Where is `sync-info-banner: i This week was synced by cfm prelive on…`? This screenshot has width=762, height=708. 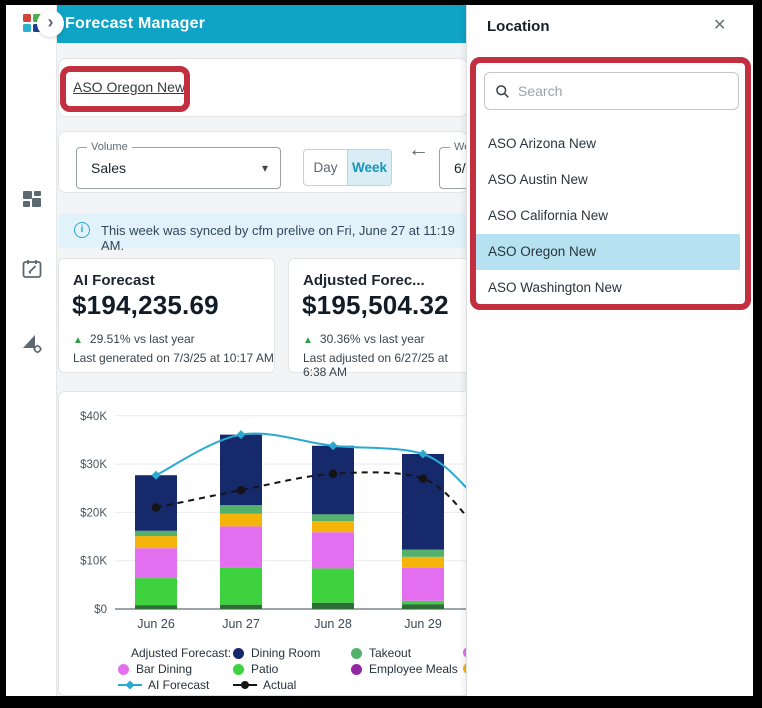 sync-info-banner: i This week was synced by cfm prelive on… is located at coordinates (263, 233).